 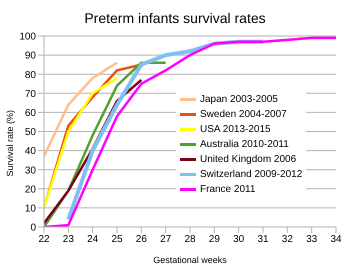 What do you see at coordinates (175, 18) in the screenshot?
I see `chart-title: Preterm infants survival rates` at bounding box center [175, 18].